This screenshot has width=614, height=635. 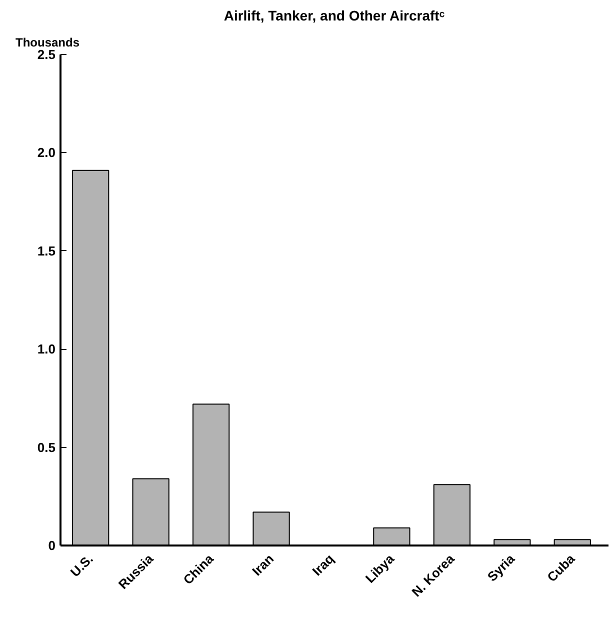 I want to click on y-tick-label: 2.5, so click(x=46, y=54).